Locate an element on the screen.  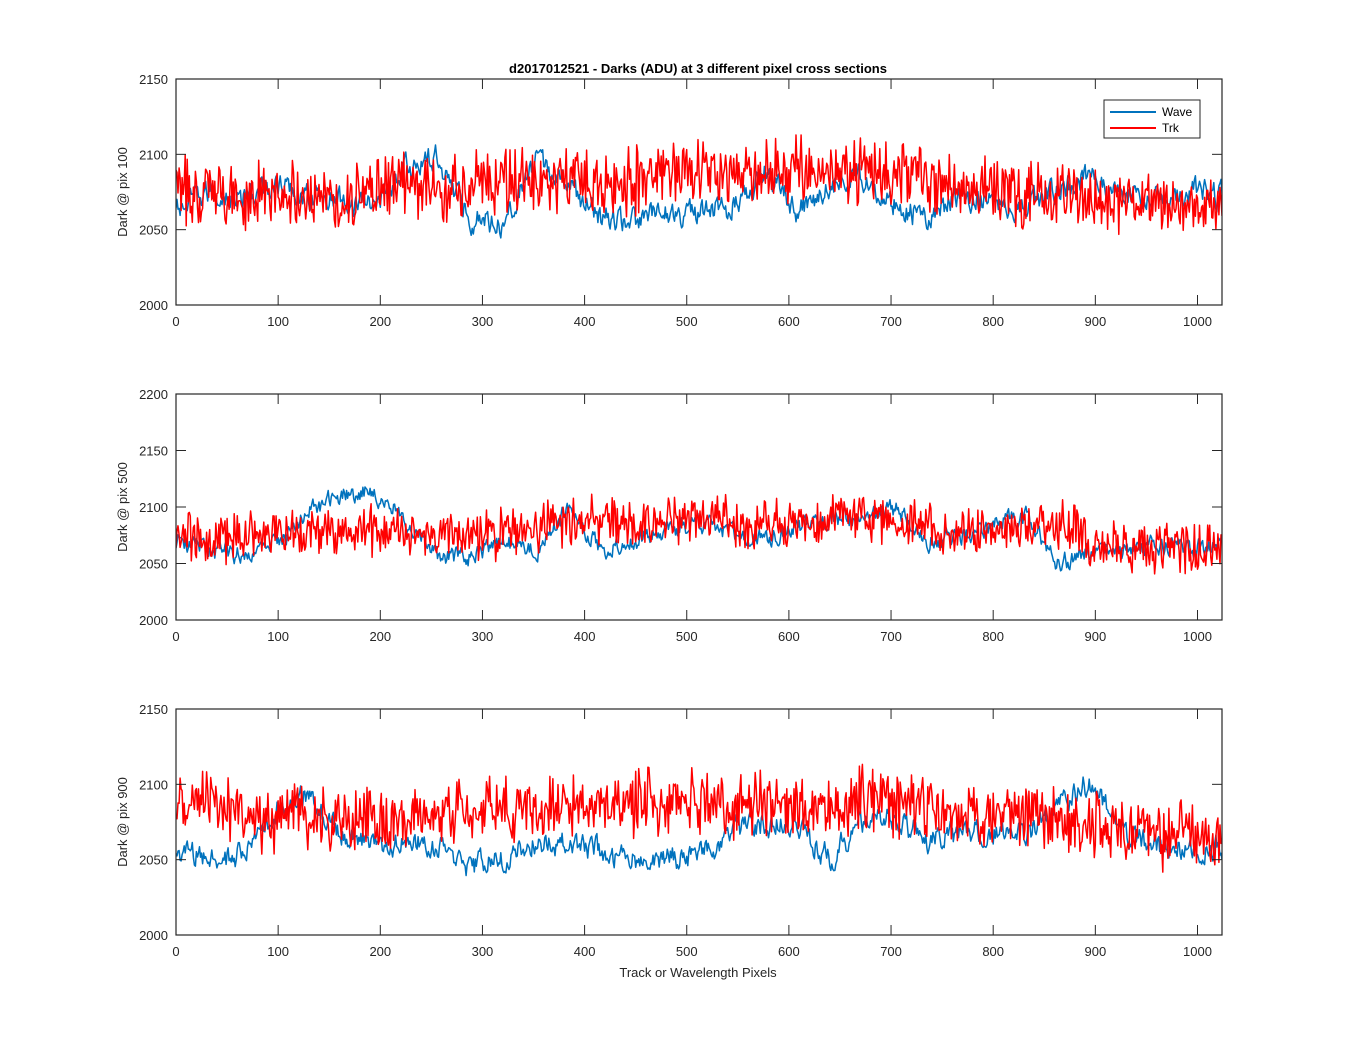
legend-label-wave: Wave is located at coordinates (1177, 112).